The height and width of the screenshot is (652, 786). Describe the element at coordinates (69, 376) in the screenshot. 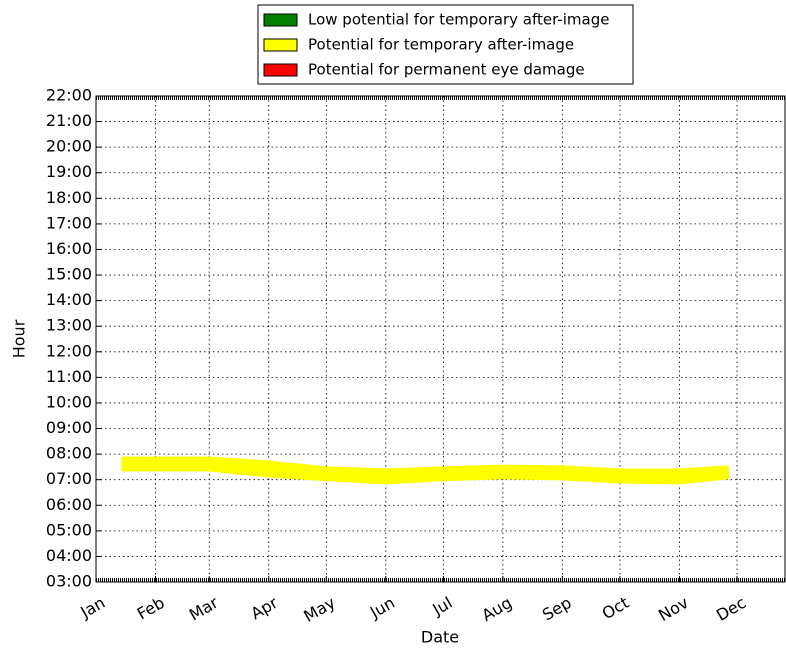

I see `y-tick-label: 11:00` at that location.